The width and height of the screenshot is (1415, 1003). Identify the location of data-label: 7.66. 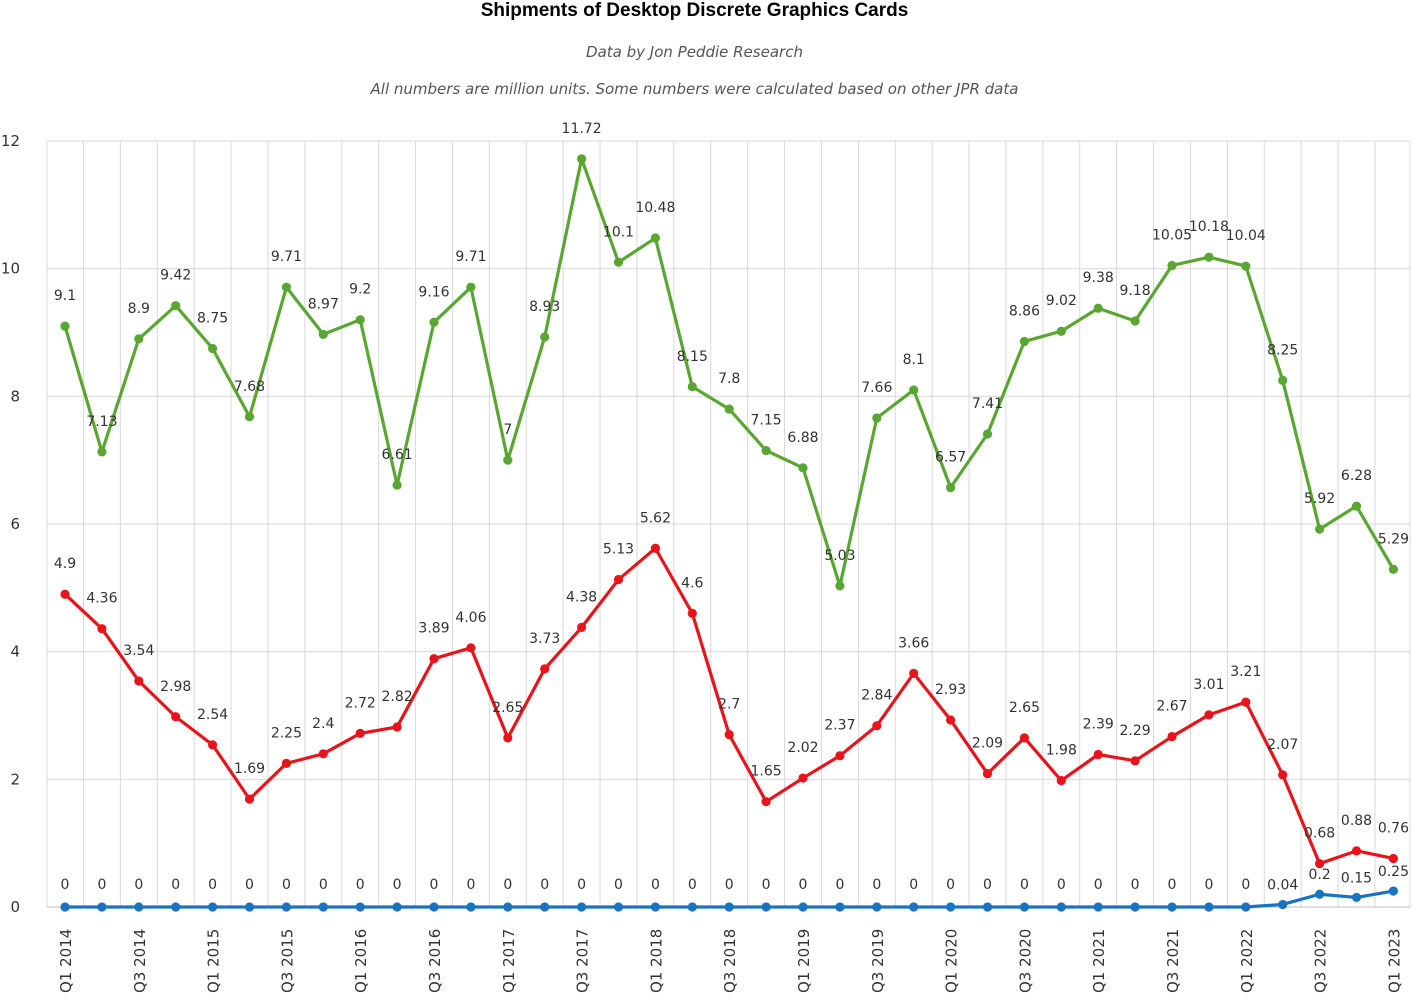
(876, 388).